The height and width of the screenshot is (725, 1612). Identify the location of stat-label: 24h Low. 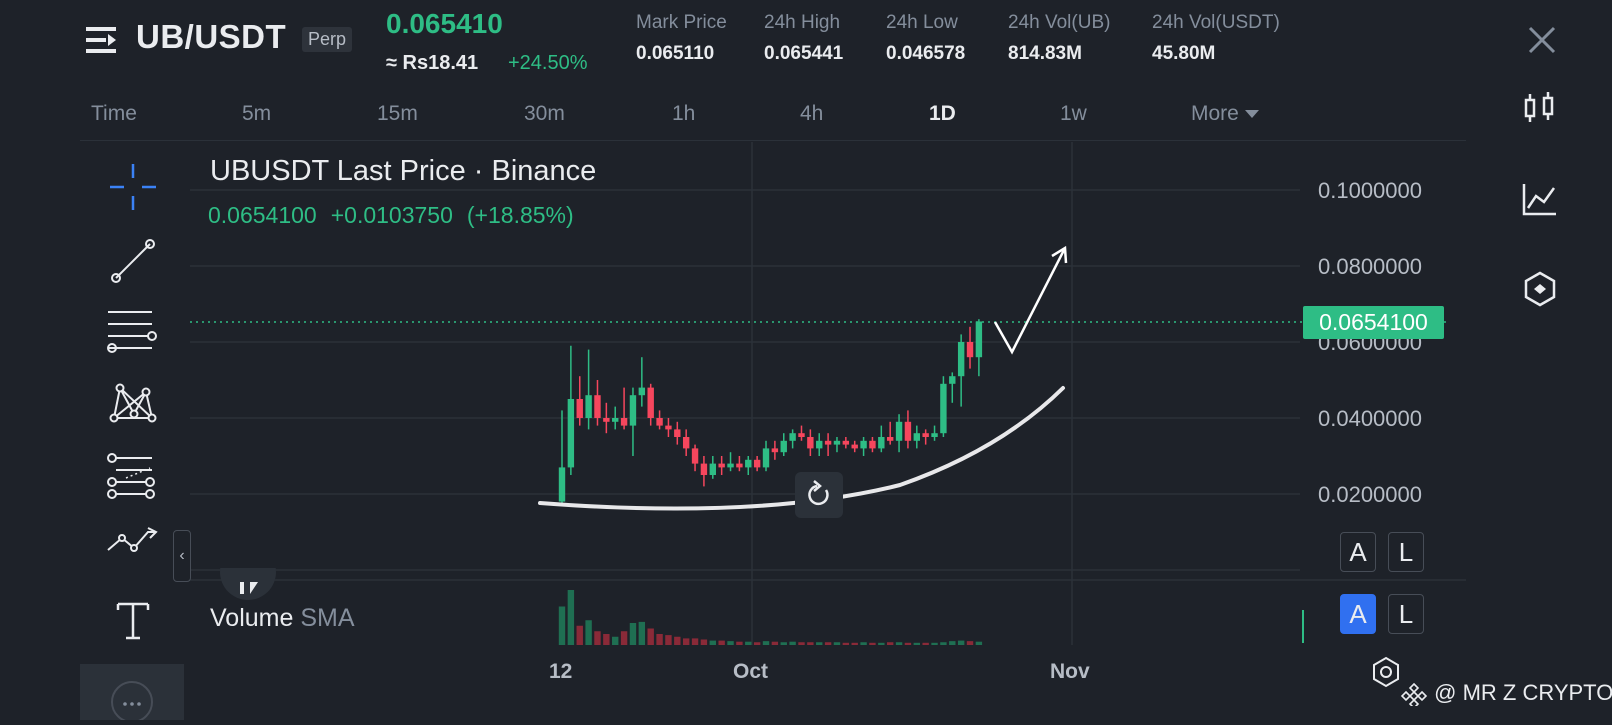
(922, 22).